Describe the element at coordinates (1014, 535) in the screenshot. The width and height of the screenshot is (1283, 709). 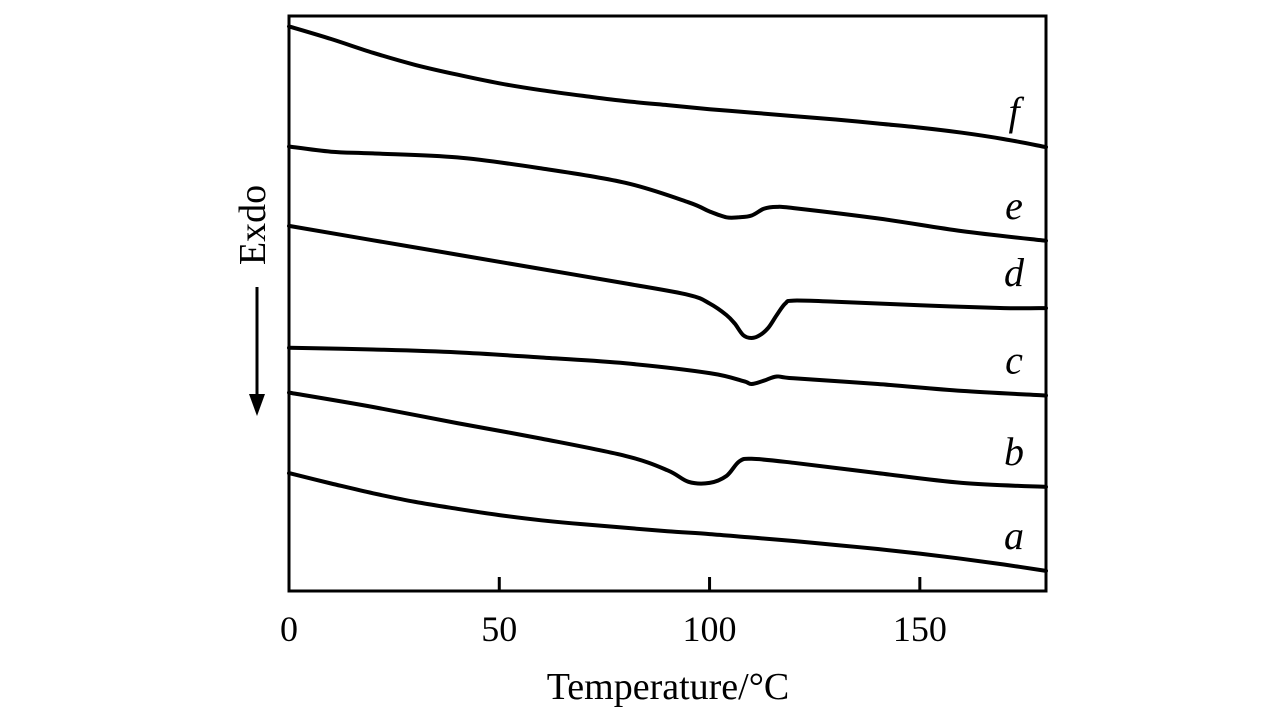
I see `curve-label-a: a` at that location.